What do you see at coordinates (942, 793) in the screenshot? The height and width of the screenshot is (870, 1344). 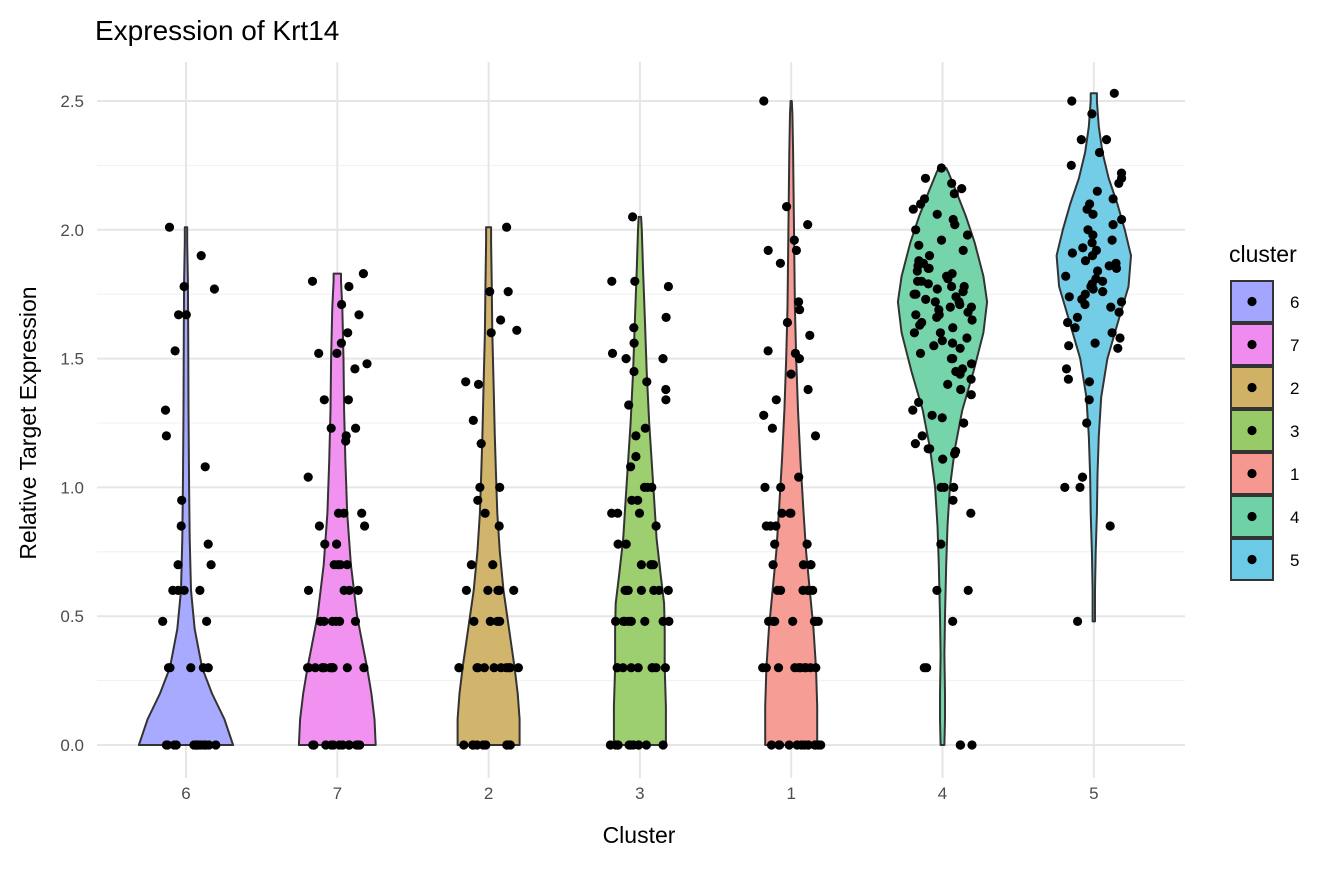 I see `x-tick-label: 4` at bounding box center [942, 793].